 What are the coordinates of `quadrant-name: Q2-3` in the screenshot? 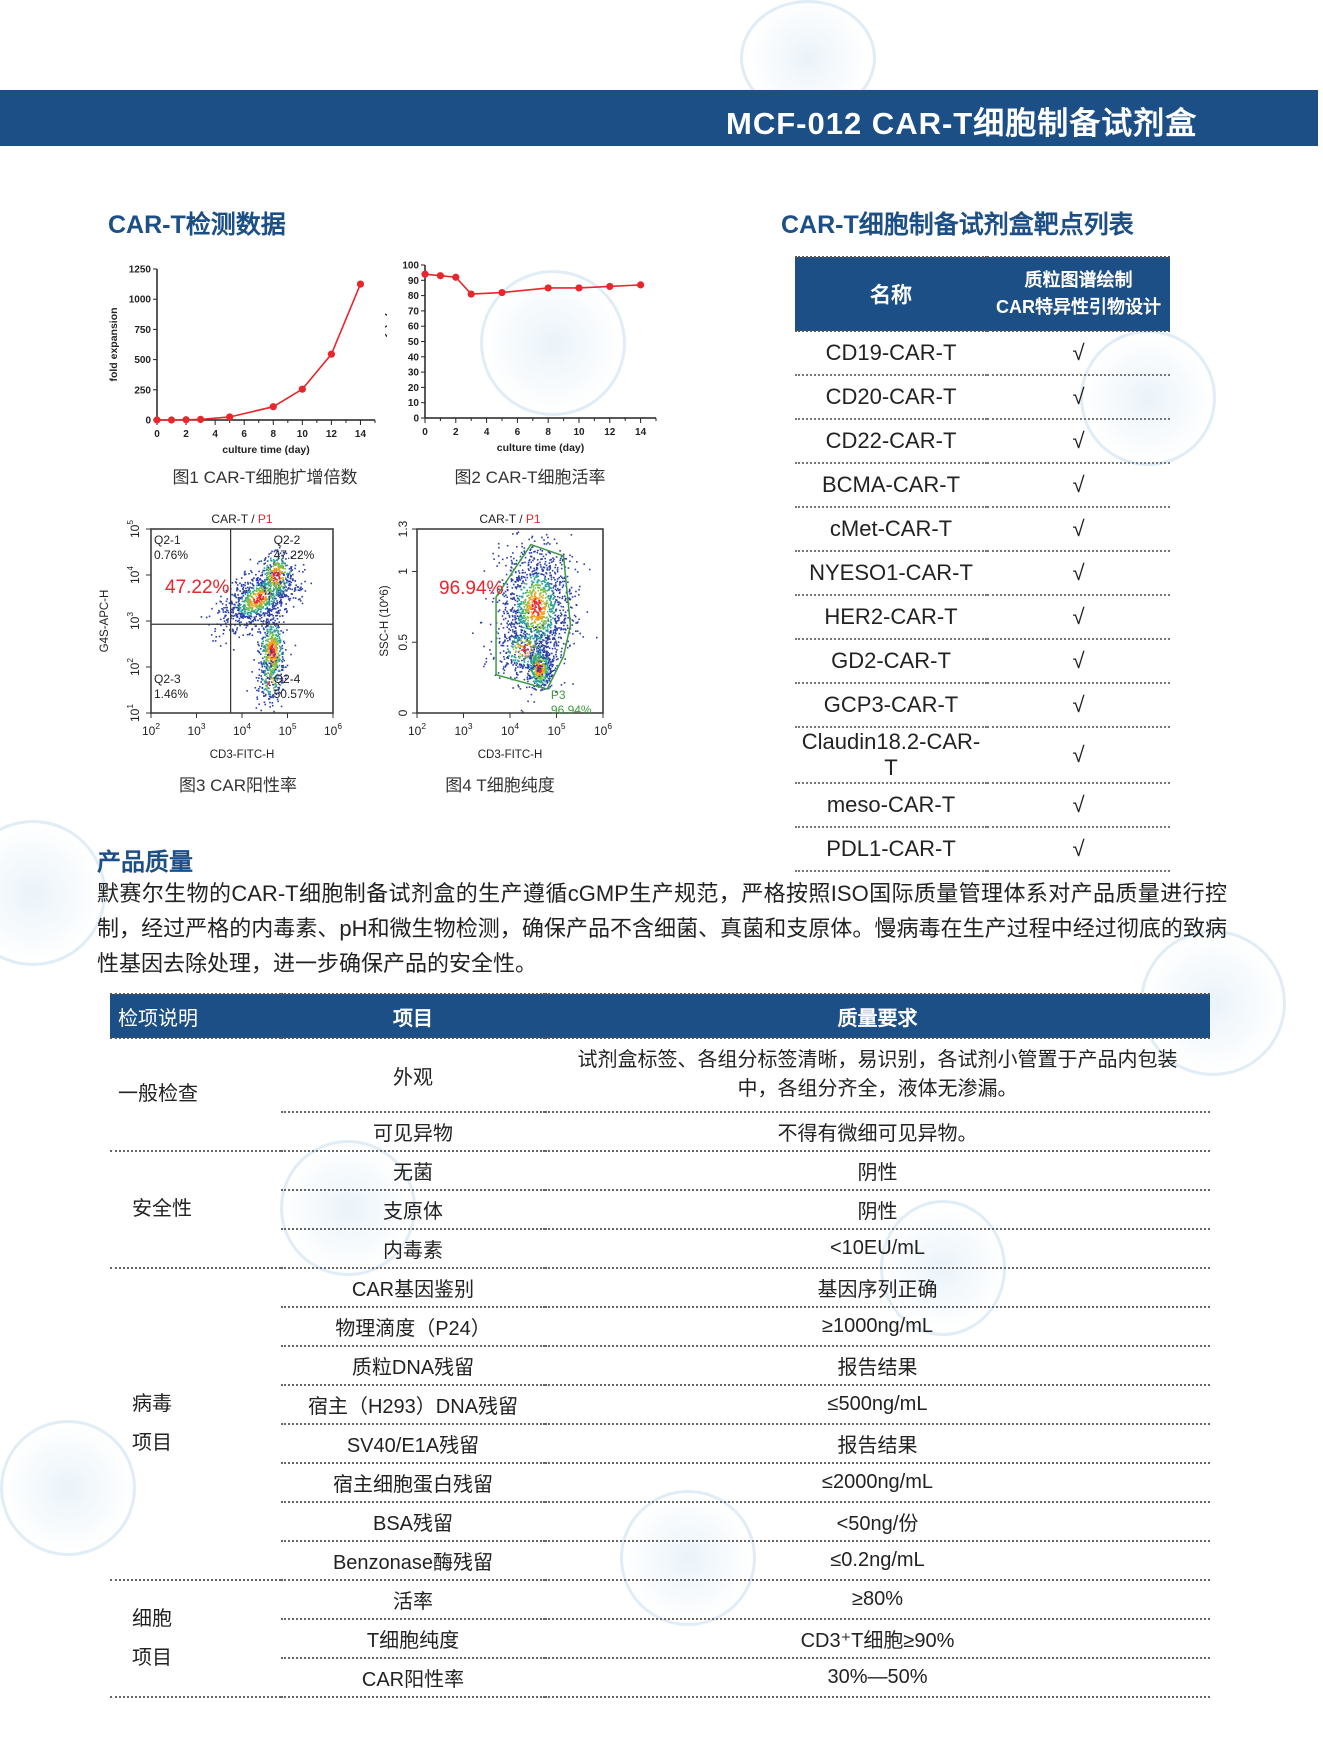 It's located at (167, 679).